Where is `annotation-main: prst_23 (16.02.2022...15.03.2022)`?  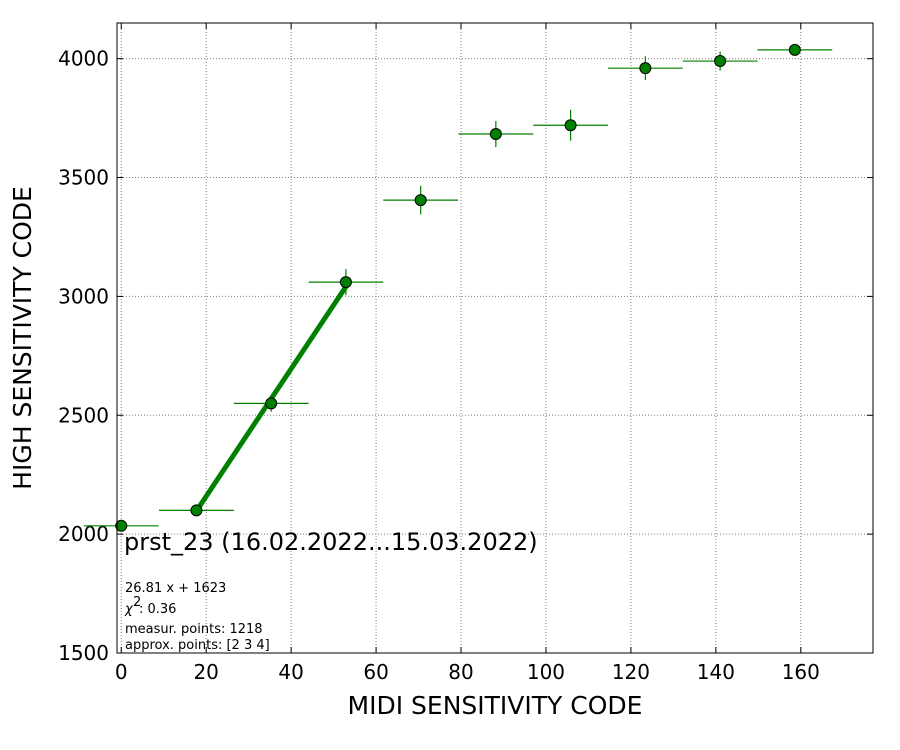
annotation-main: prst_23 (16.02.2022...15.03.2022) is located at coordinates (331, 542).